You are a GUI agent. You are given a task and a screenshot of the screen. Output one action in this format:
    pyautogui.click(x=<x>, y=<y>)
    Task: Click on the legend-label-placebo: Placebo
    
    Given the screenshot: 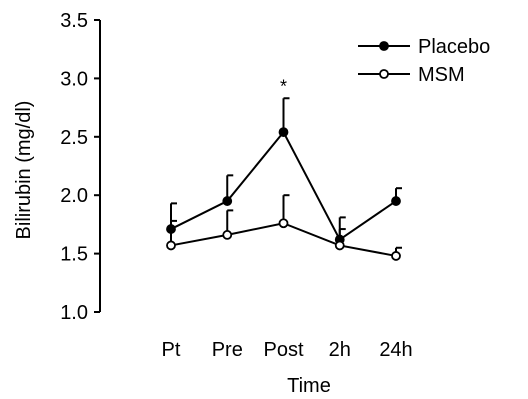 What is the action you would take?
    pyautogui.click(x=454, y=47)
    